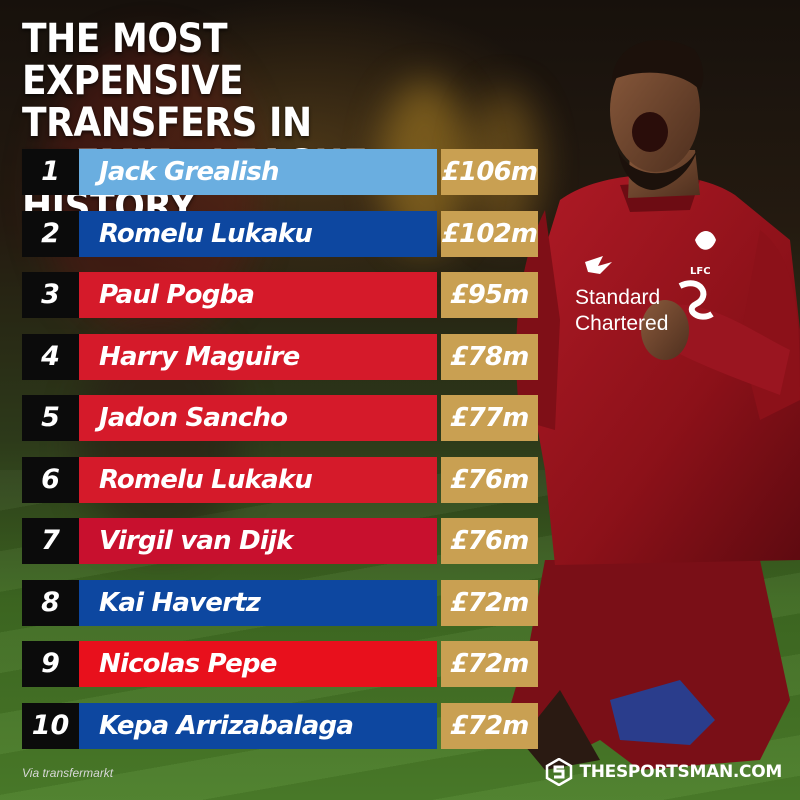 The image size is (800, 800). I want to click on rank-number: 5, so click(50, 418).